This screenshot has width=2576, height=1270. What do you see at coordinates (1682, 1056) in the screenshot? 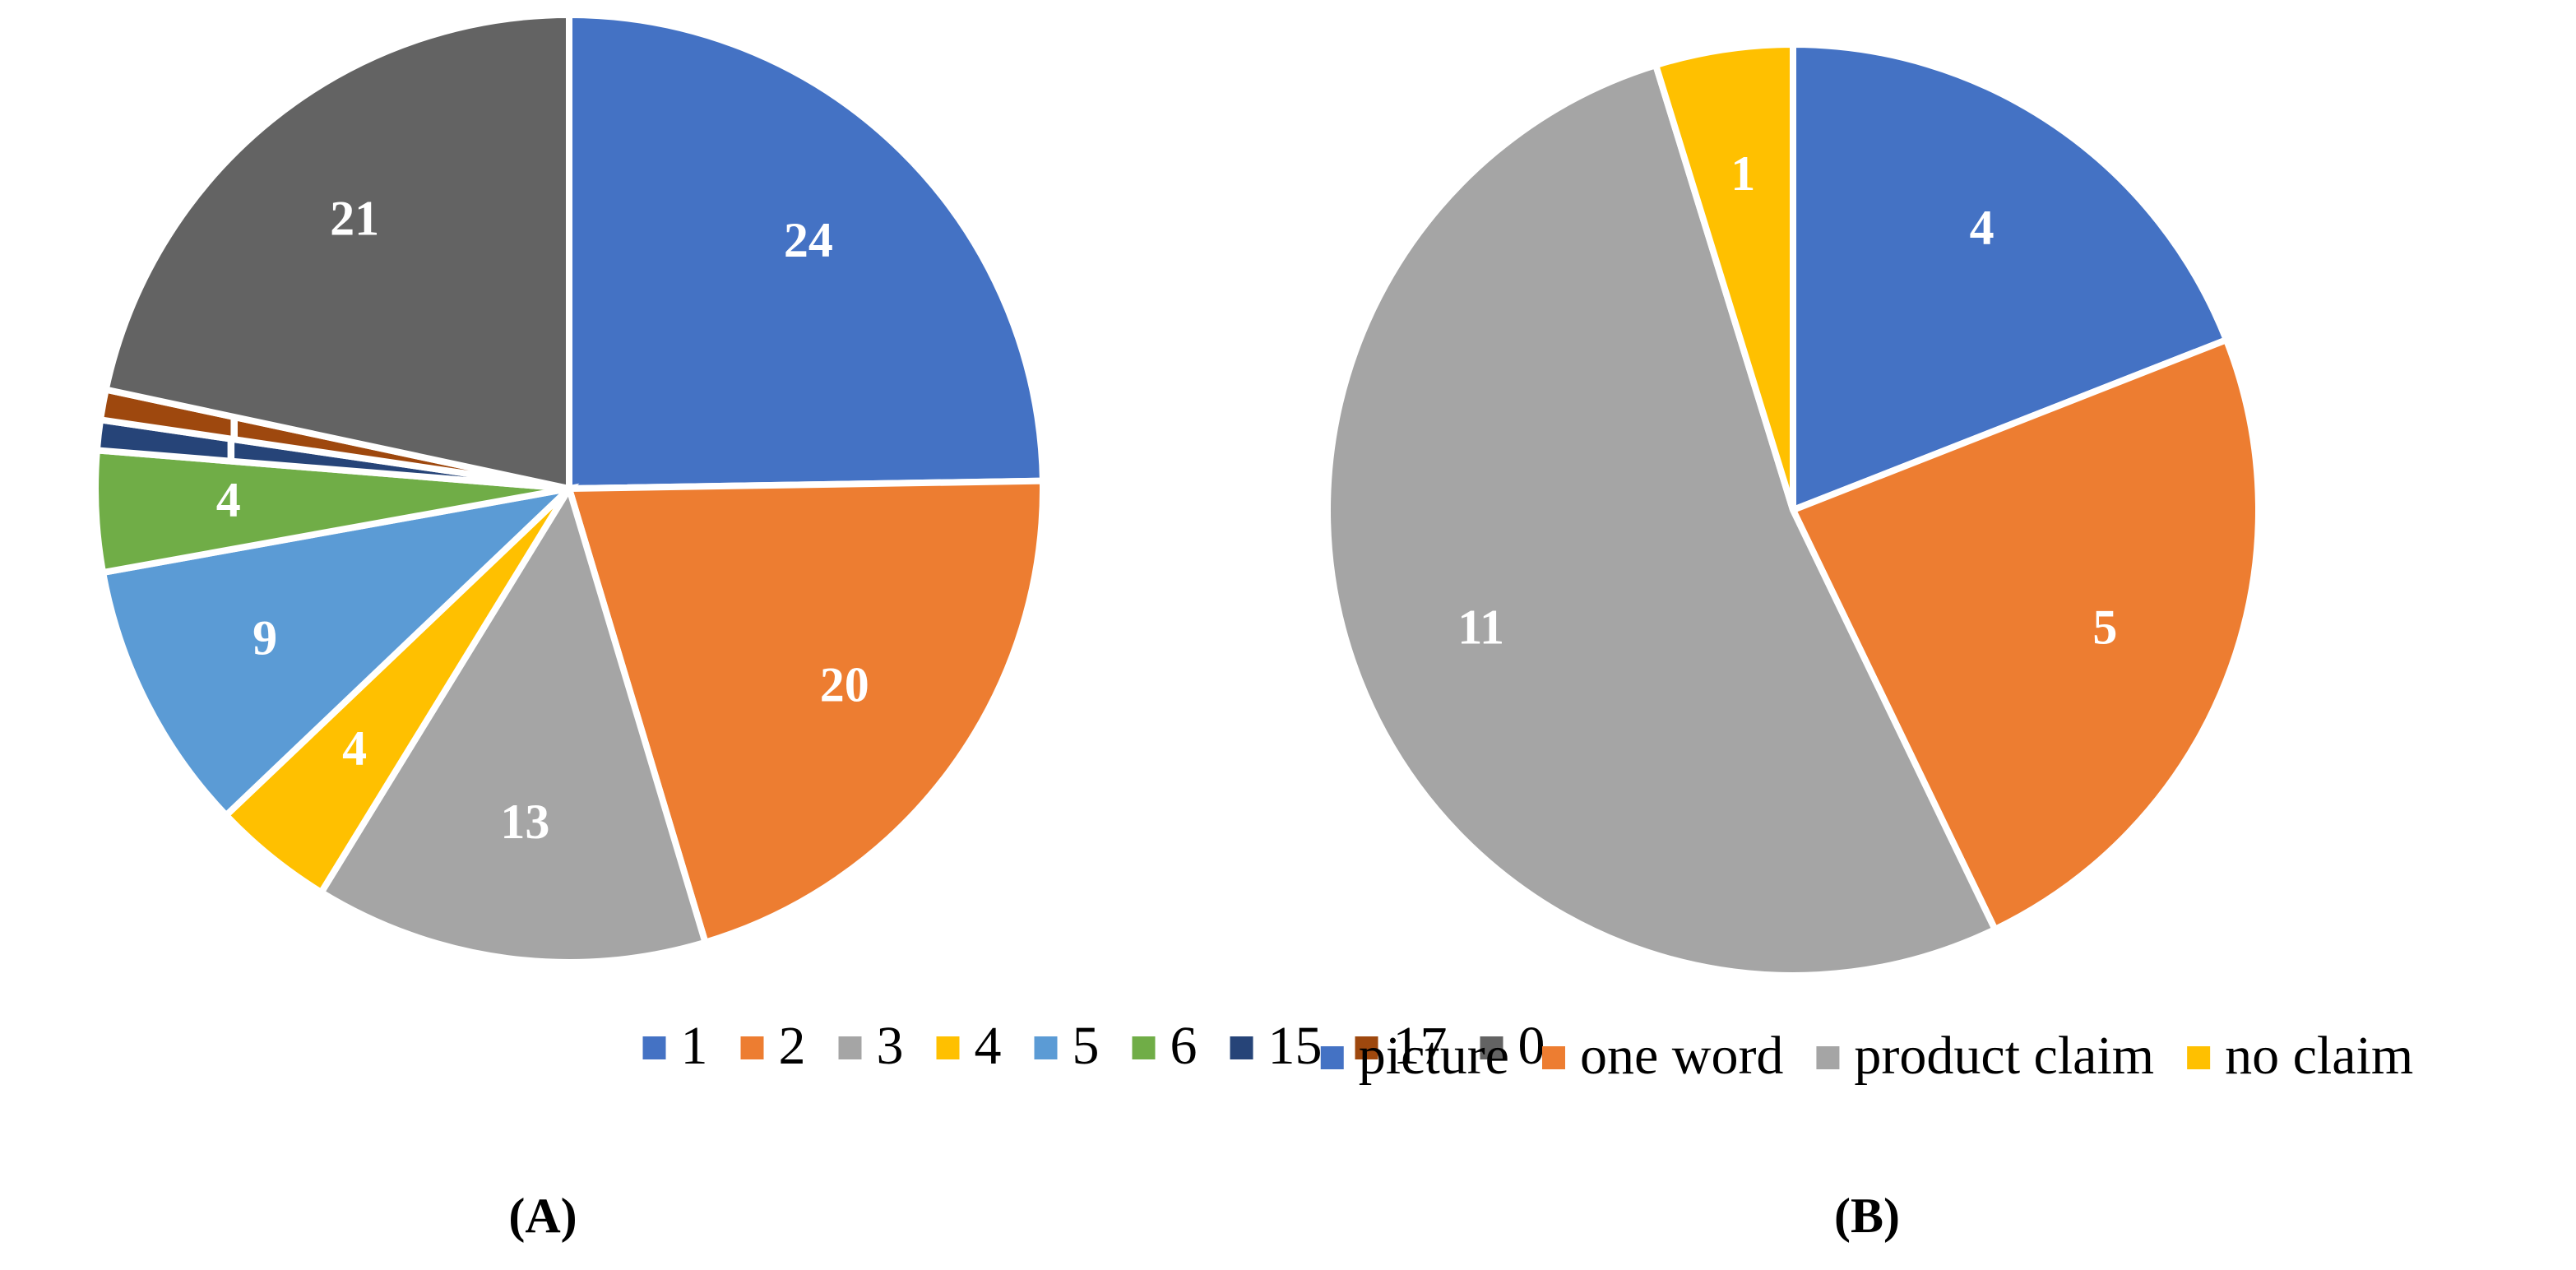
I see `legend-label: one word` at bounding box center [1682, 1056].